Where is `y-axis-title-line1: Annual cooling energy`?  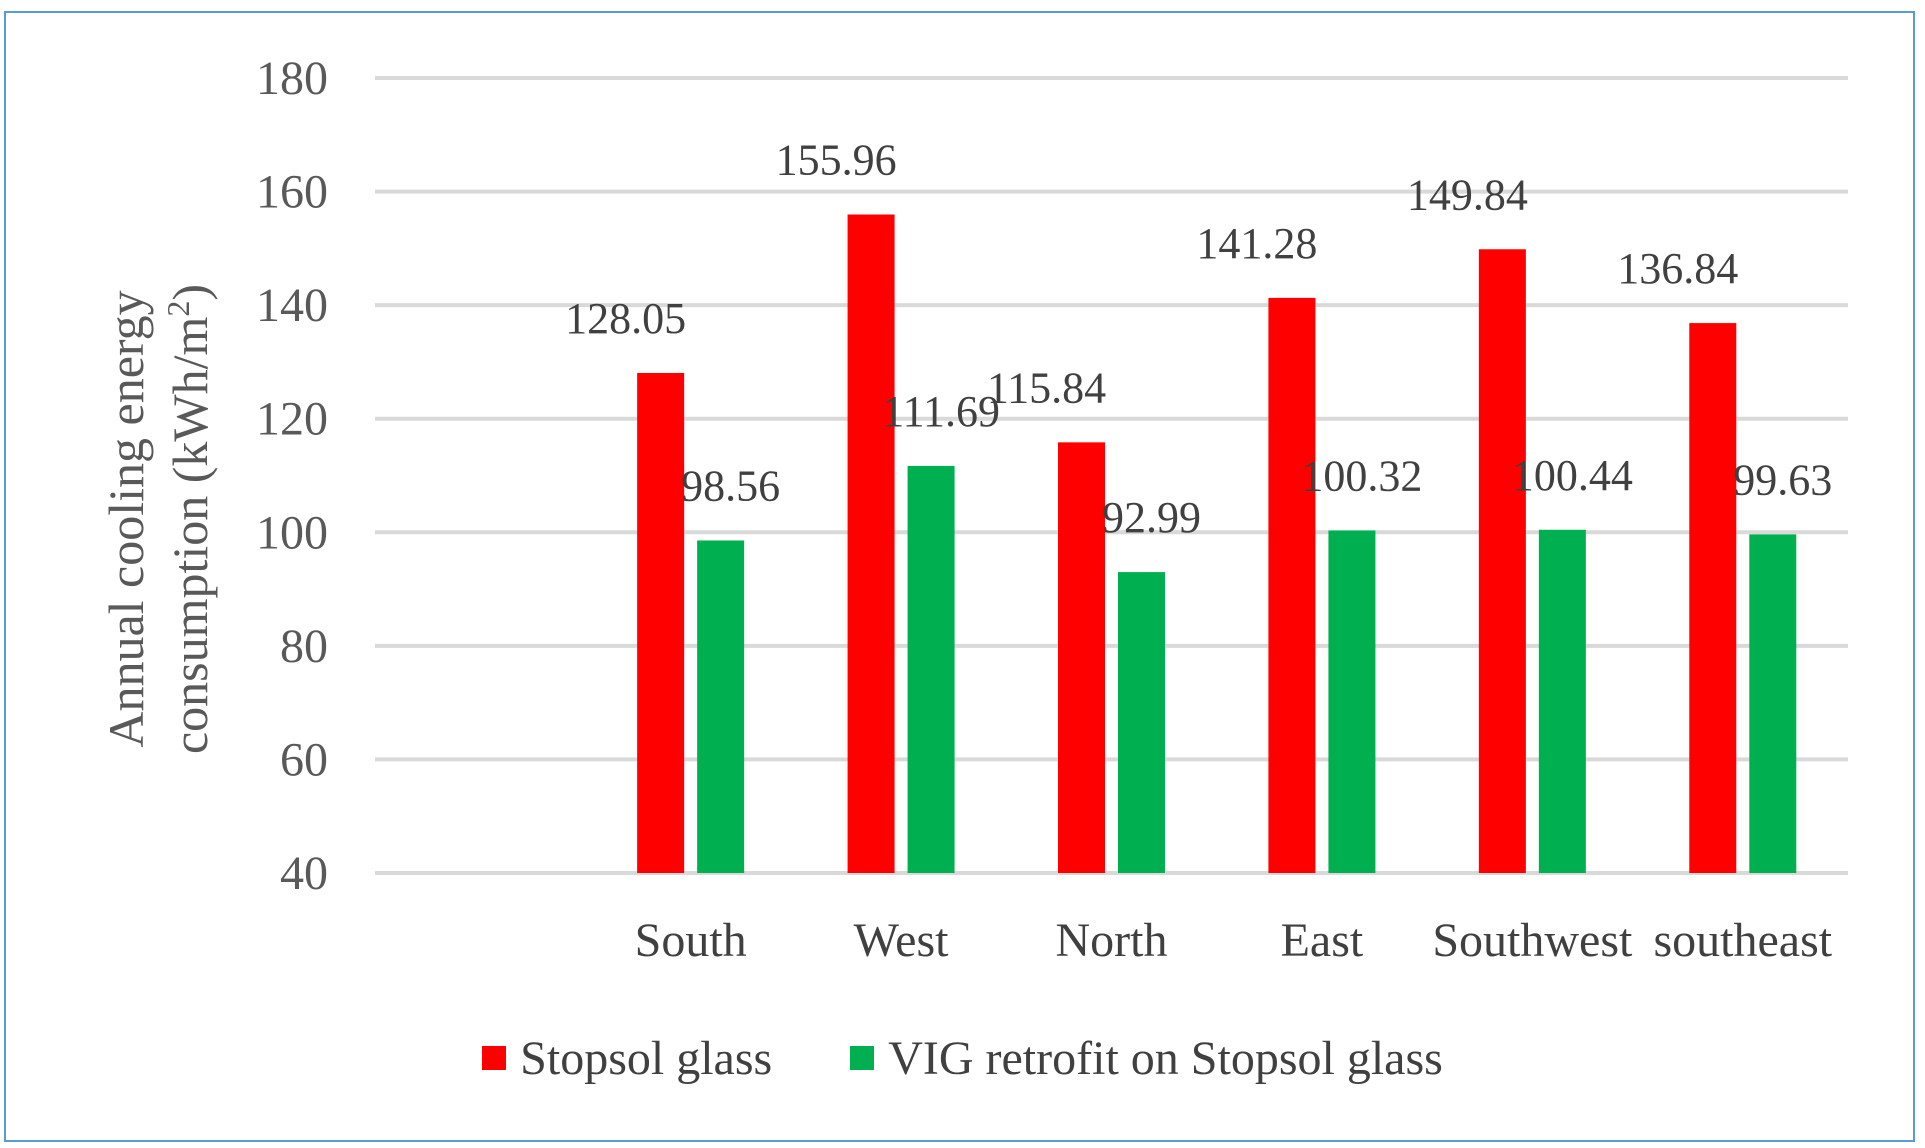 y-axis-title-line1: Annual cooling energy is located at coordinates (126, 518).